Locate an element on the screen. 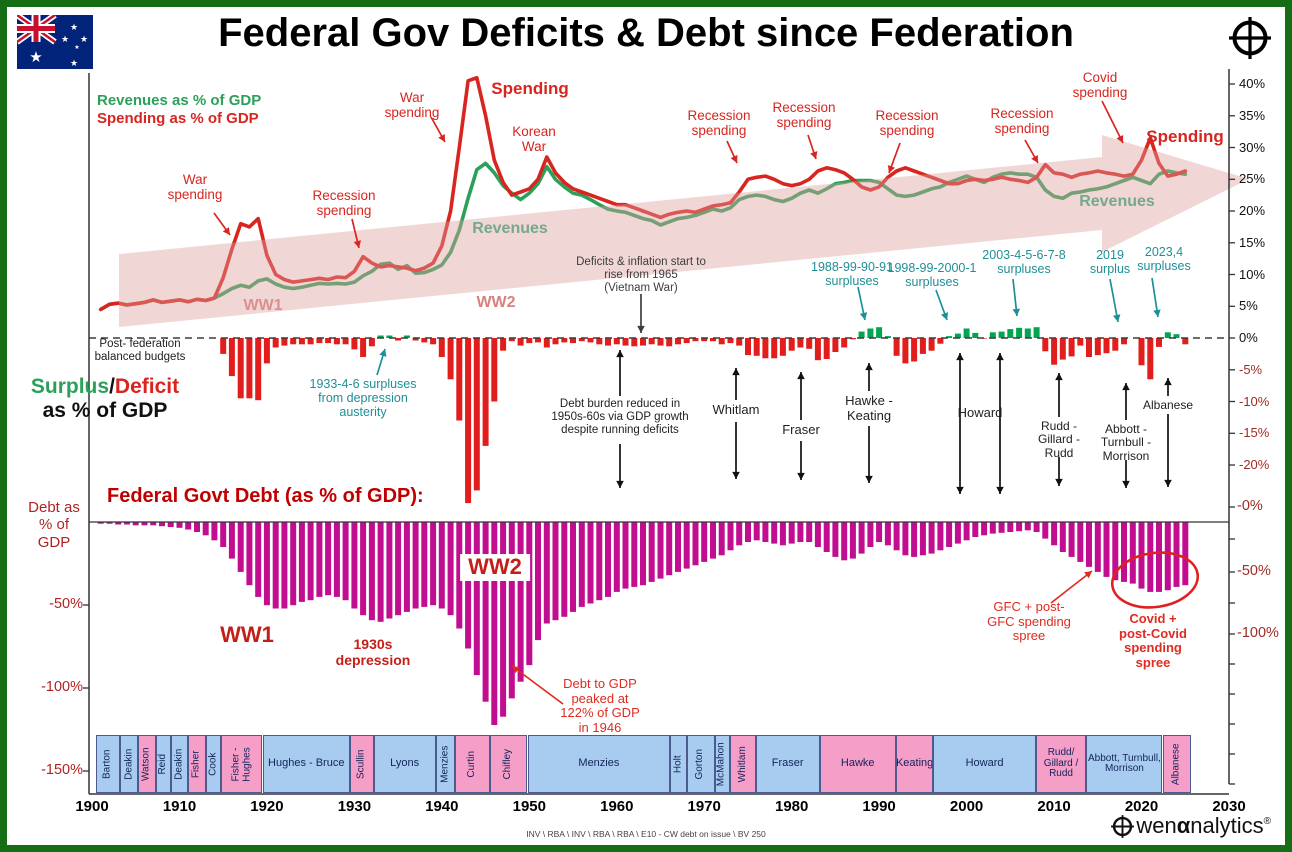 Image resolution: width=1292 pixels, height=852 pixels. axis-label--10: -10% is located at coordinates (1254, 401).